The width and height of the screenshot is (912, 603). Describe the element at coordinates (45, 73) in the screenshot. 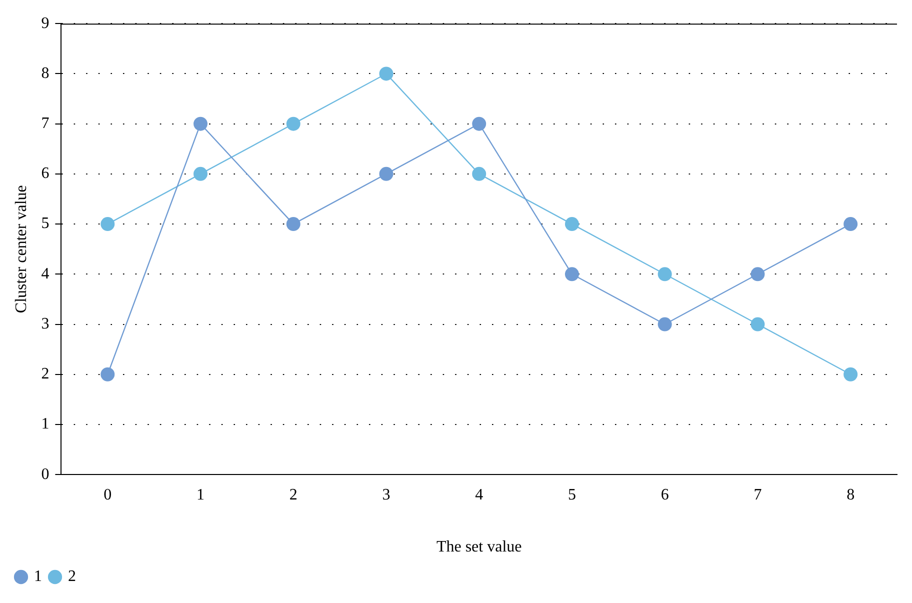

I see `y-tick-label: 8` at that location.